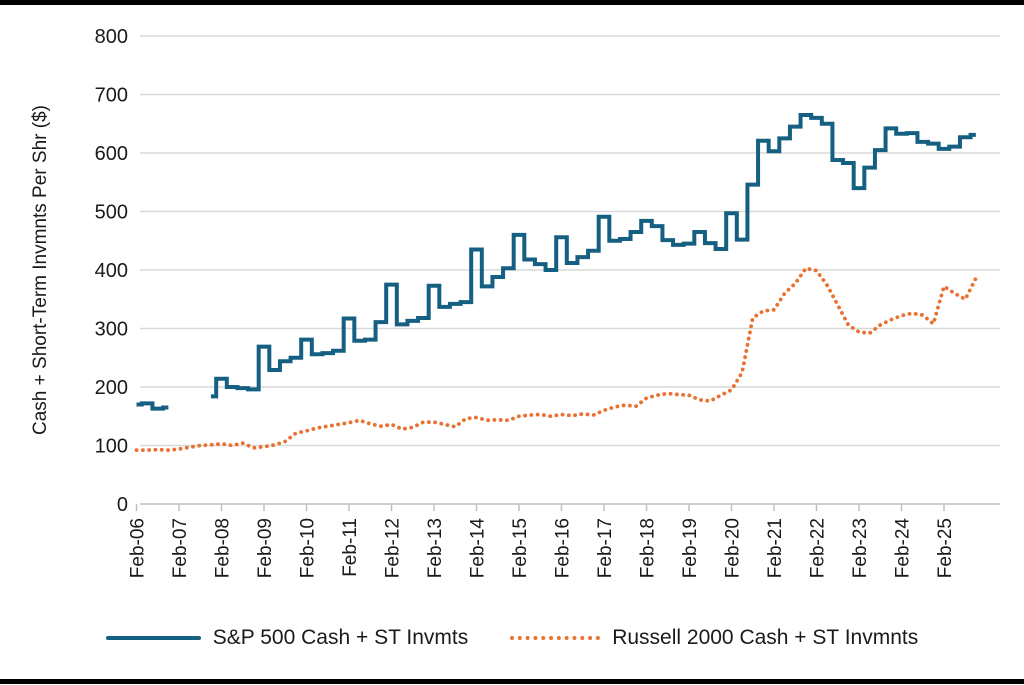 The height and width of the screenshot is (685, 1024). I want to click on legend-item-sp500: S&P 500 Cash + ST Invmts, so click(287, 638).